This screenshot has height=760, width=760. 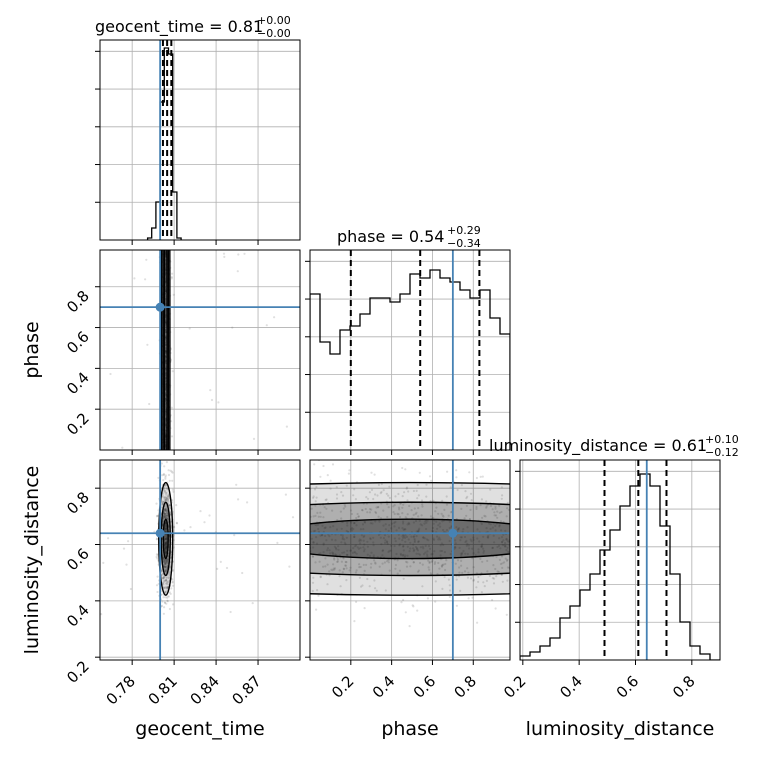 What do you see at coordinates (515, 687) in the screenshot?
I see `x-tick-label-luminosity_distance: 0.2` at bounding box center [515, 687].